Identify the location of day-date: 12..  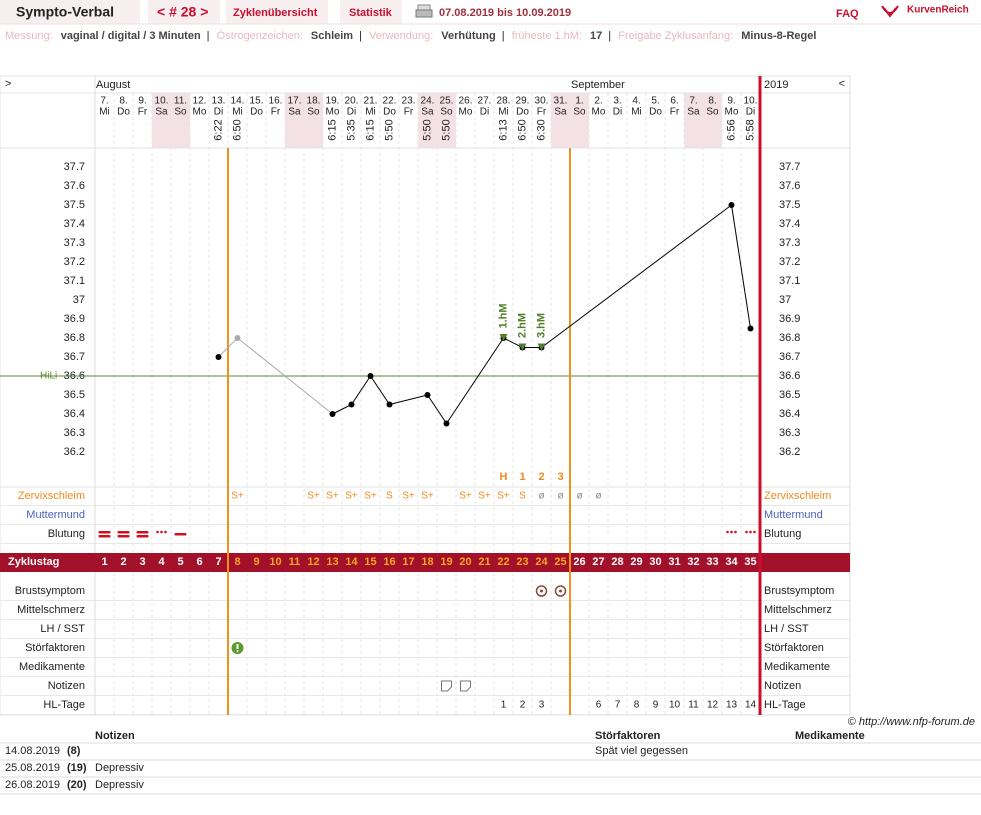
(200, 101).